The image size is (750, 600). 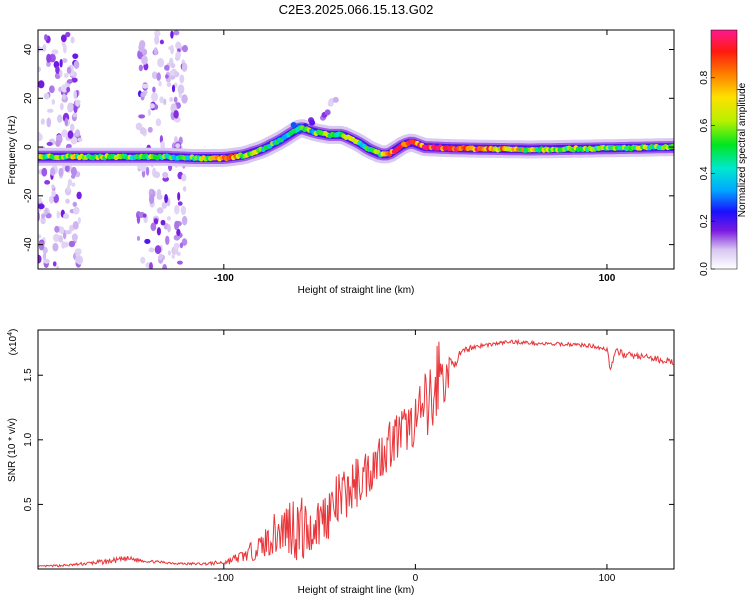 What do you see at coordinates (356, 290) in the screenshot?
I see `spectrogram-x-label: Height of straight line (km)` at bounding box center [356, 290].